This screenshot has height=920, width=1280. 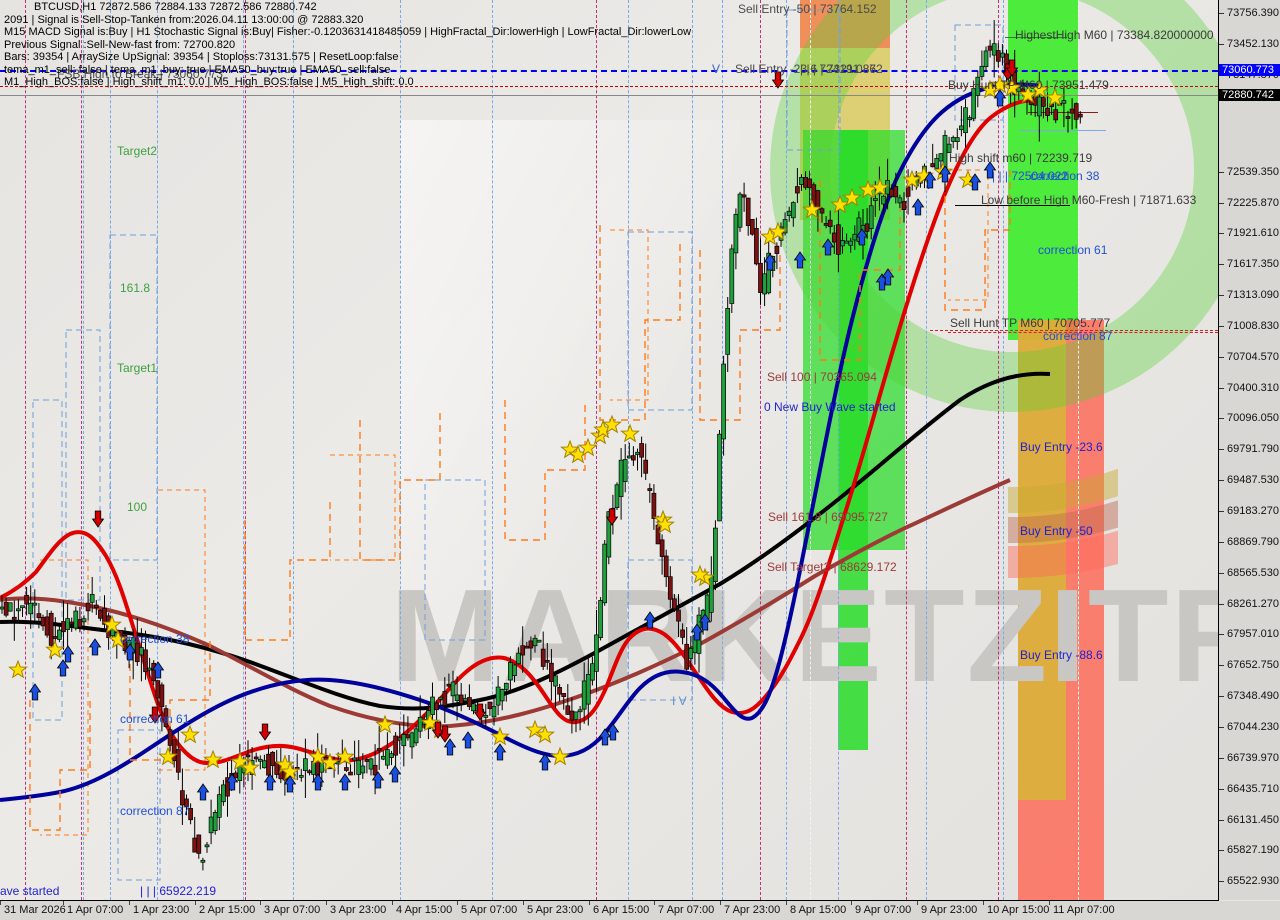 What do you see at coordinates (489, 910) in the screenshot?
I see `time-tick-label: 5 Apr 07:00` at bounding box center [489, 910].